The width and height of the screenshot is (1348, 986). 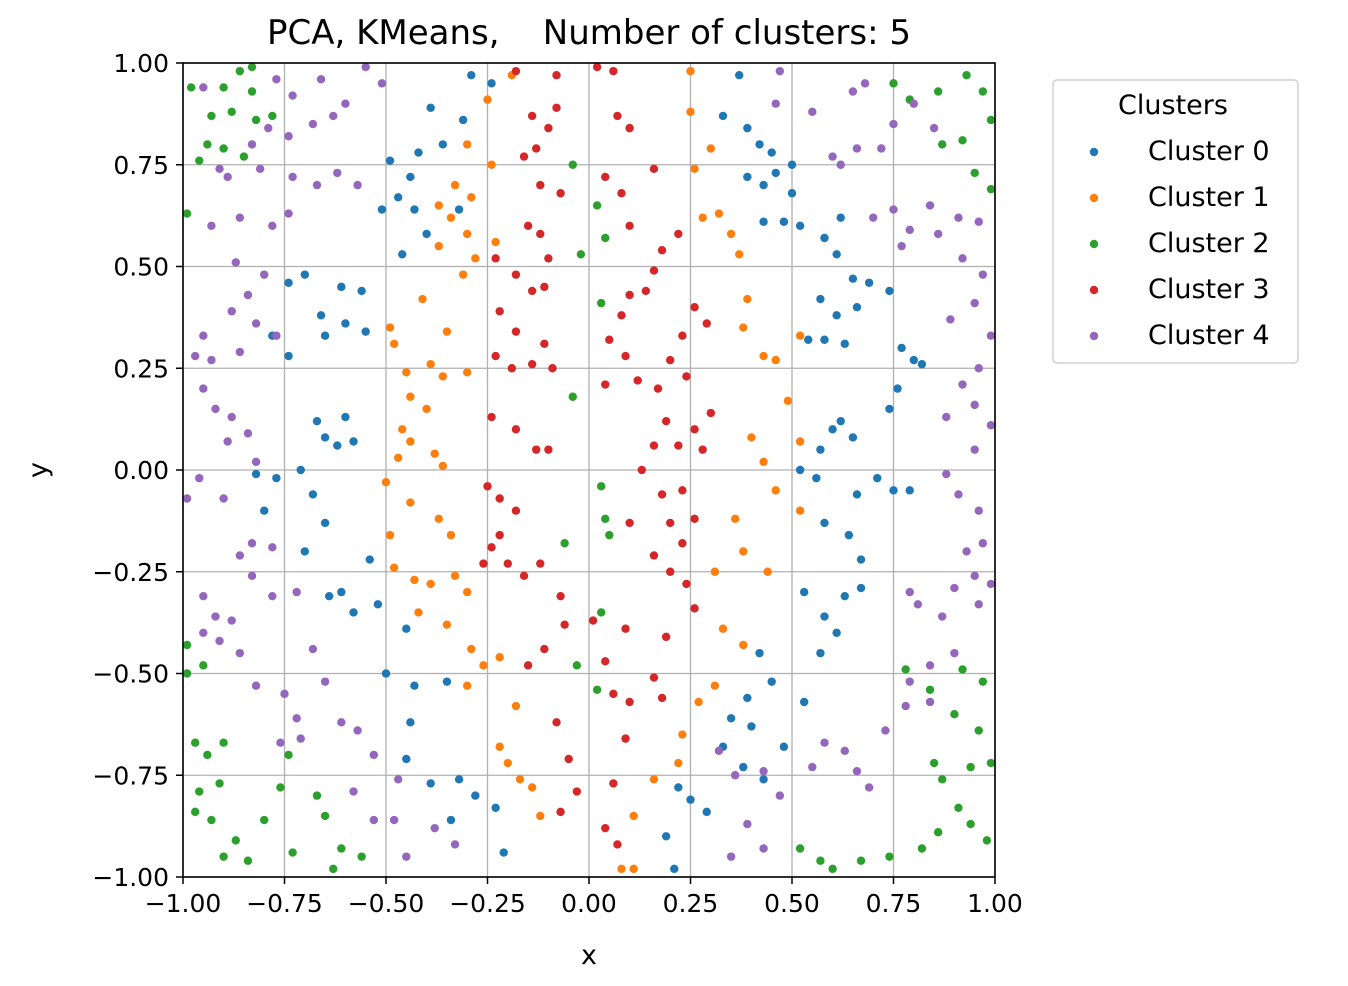 What do you see at coordinates (894, 903) in the screenshot?
I see `x-tick-label: 0.75` at bounding box center [894, 903].